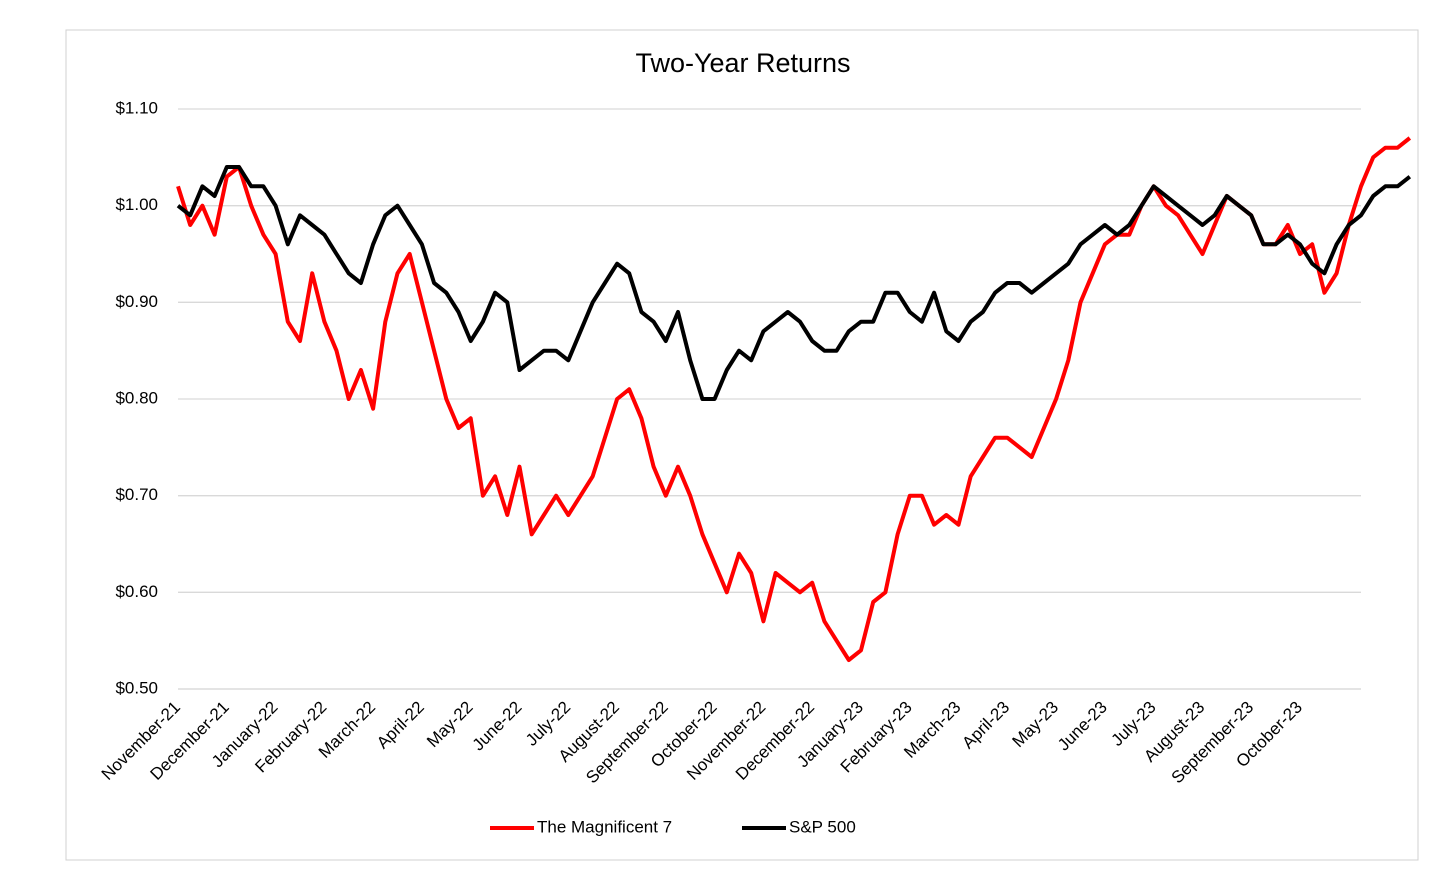 This screenshot has width=1456, height=888. I want to click on y-tick-label: $0.80, so click(136, 397).